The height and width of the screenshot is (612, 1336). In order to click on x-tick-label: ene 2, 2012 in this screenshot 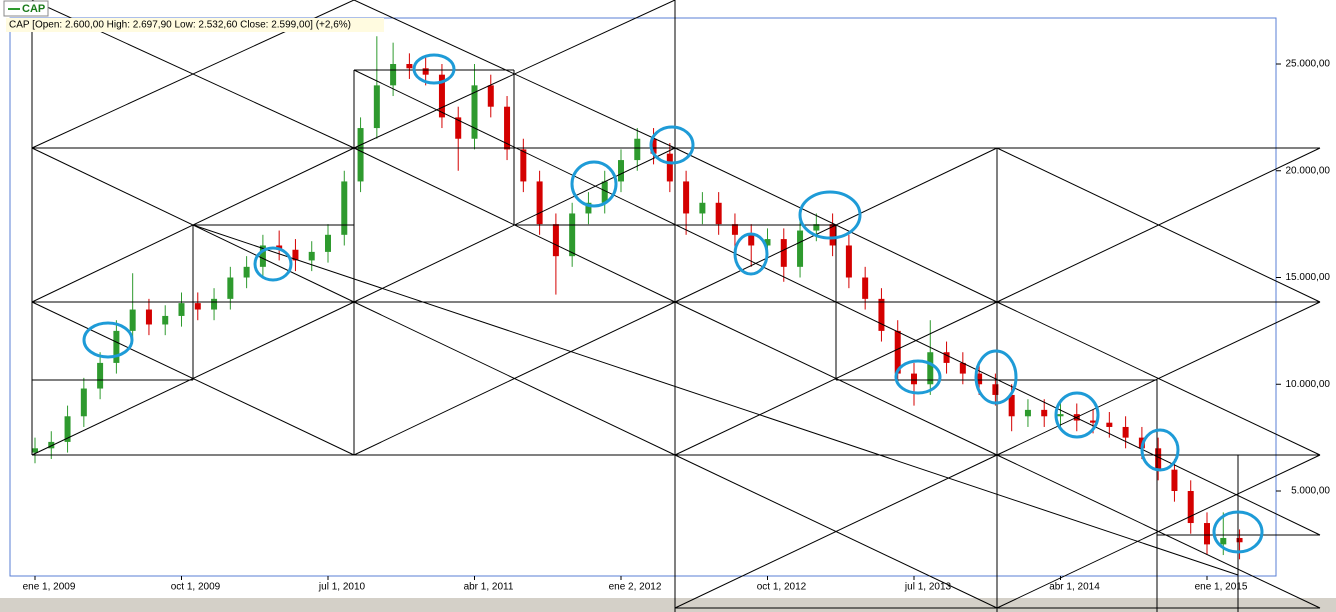, I will do `click(635, 587)`.